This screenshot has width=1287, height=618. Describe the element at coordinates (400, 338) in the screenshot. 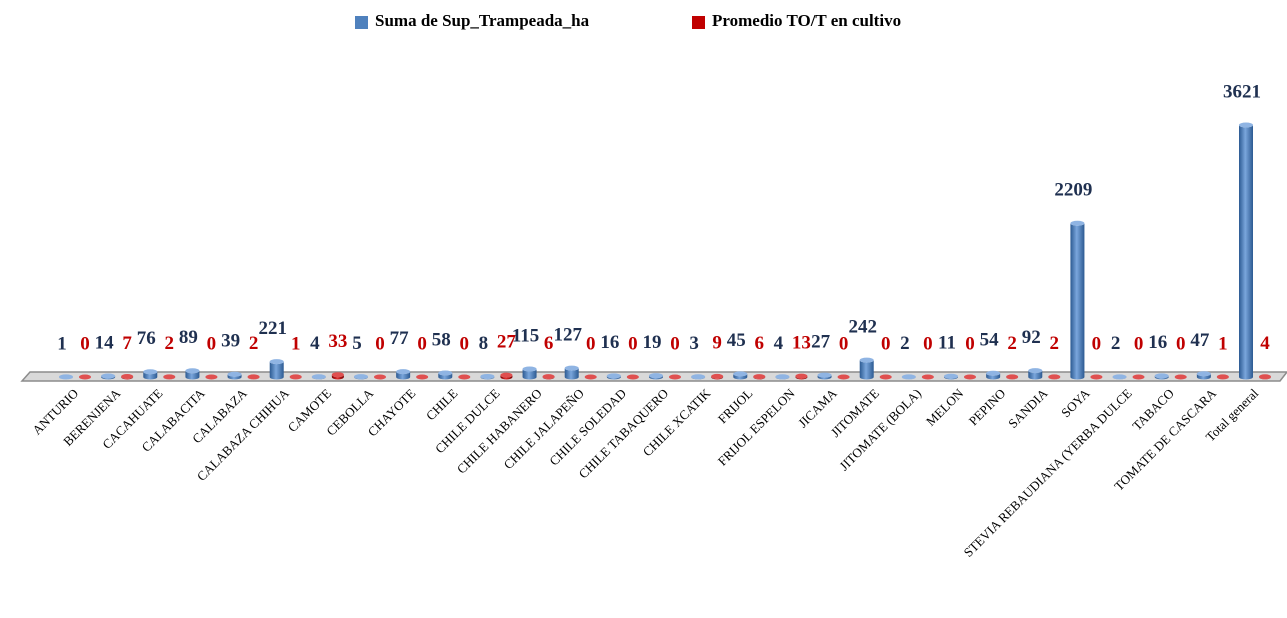

I see `value-label: 77` at that location.